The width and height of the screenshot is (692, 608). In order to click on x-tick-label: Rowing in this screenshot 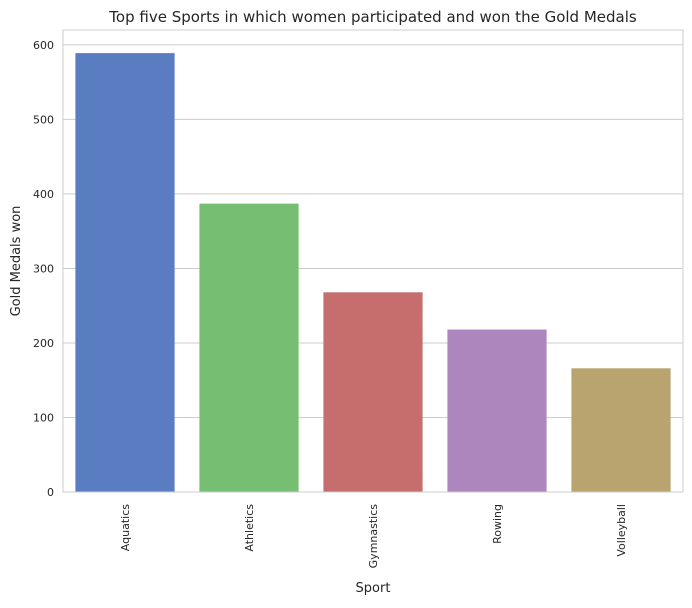, I will do `click(497, 524)`.